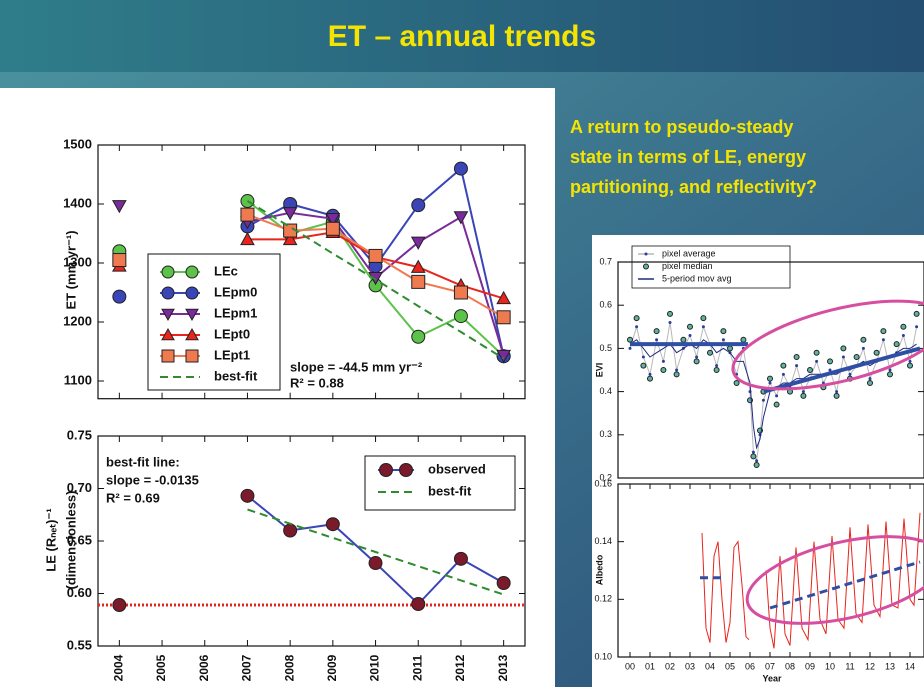 This screenshot has height=687, width=924. Describe the element at coordinates (460, 667) in the screenshot. I see `x-tick-label: 2012` at that location.